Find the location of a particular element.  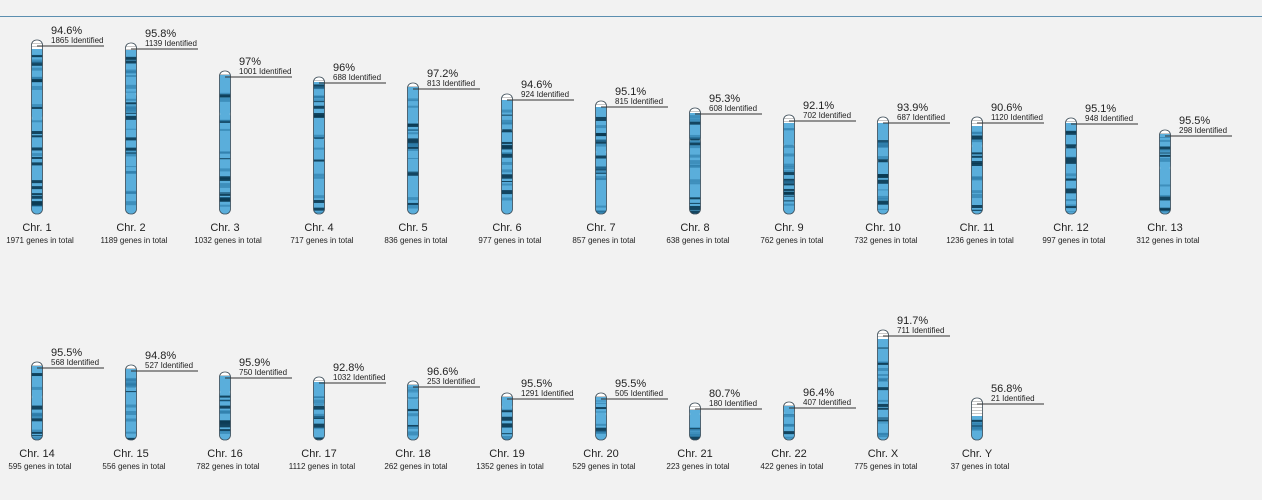

percent-label: 92.1% is located at coordinates (818, 106).